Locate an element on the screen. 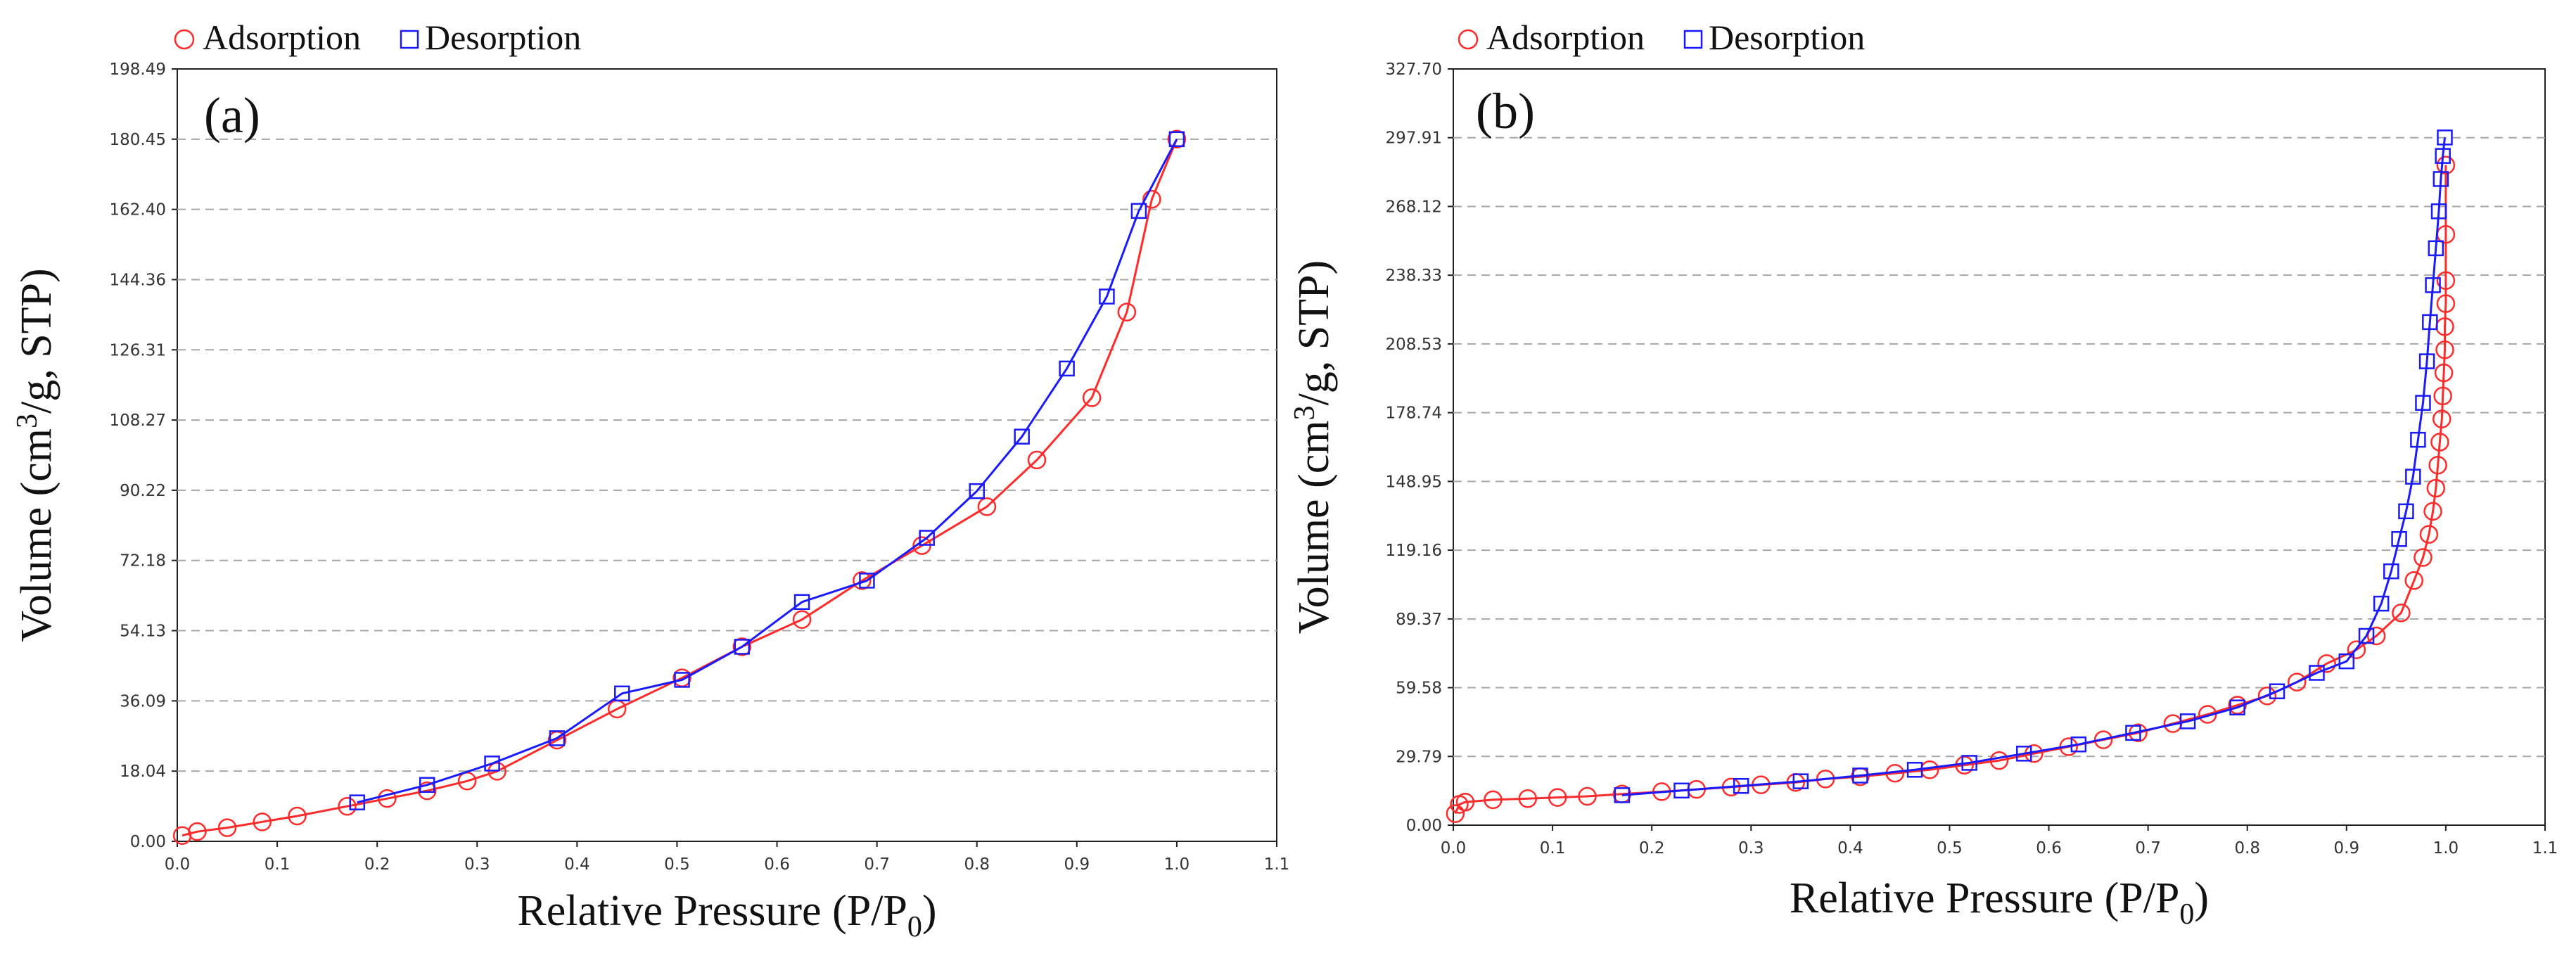 The height and width of the screenshot is (956, 2576). chart1-legend-desorption-label: Desorption is located at coordinates (503, 37).